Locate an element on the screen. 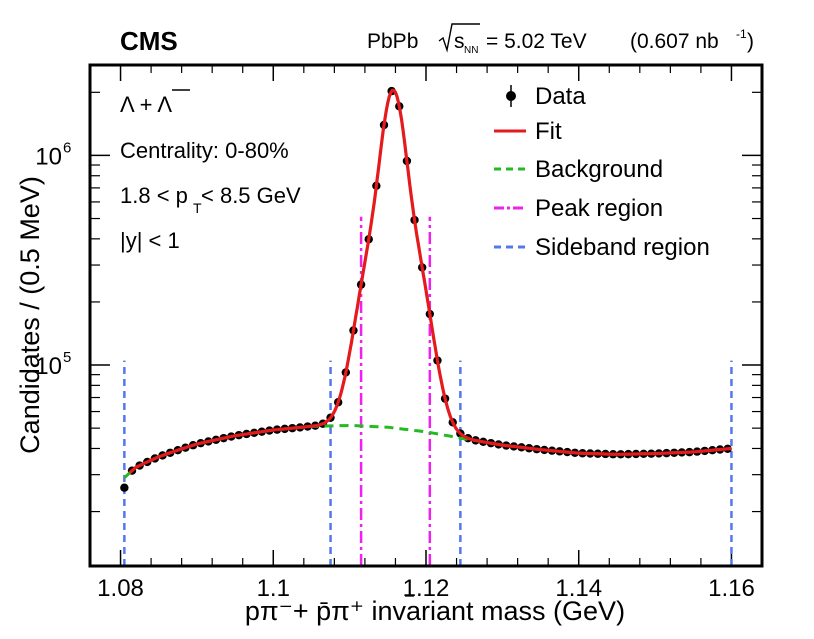 This screenshot has height=639, width=814. lumi-label: (0.607 nb is located at coordinates (674, 41).